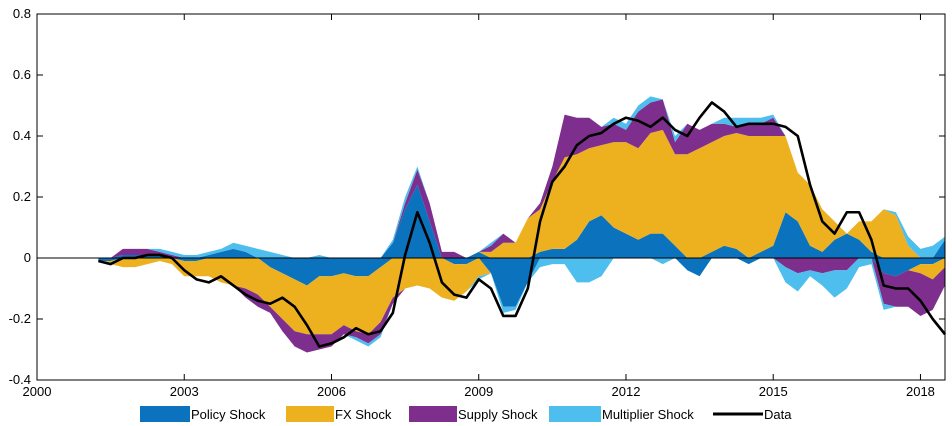 The height and width of the screenshot is (426, 952). What do you see at coordinates (498, 414) in the screenshot?
I see `legend-label-supply-shock: Supply Shock` at bounding box center [498, 414].